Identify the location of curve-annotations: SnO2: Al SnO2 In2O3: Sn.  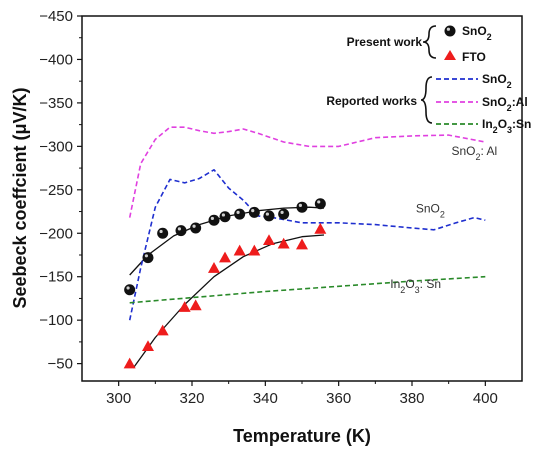
(443, 219).